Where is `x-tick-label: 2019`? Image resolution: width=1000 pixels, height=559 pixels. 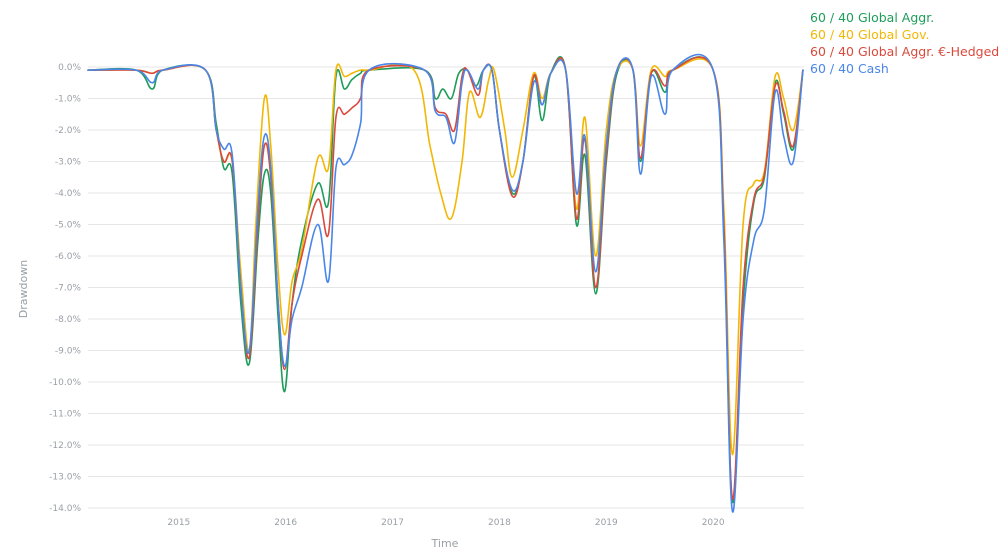 x-tick-label: 2019 is located at coordinates (606, 523).